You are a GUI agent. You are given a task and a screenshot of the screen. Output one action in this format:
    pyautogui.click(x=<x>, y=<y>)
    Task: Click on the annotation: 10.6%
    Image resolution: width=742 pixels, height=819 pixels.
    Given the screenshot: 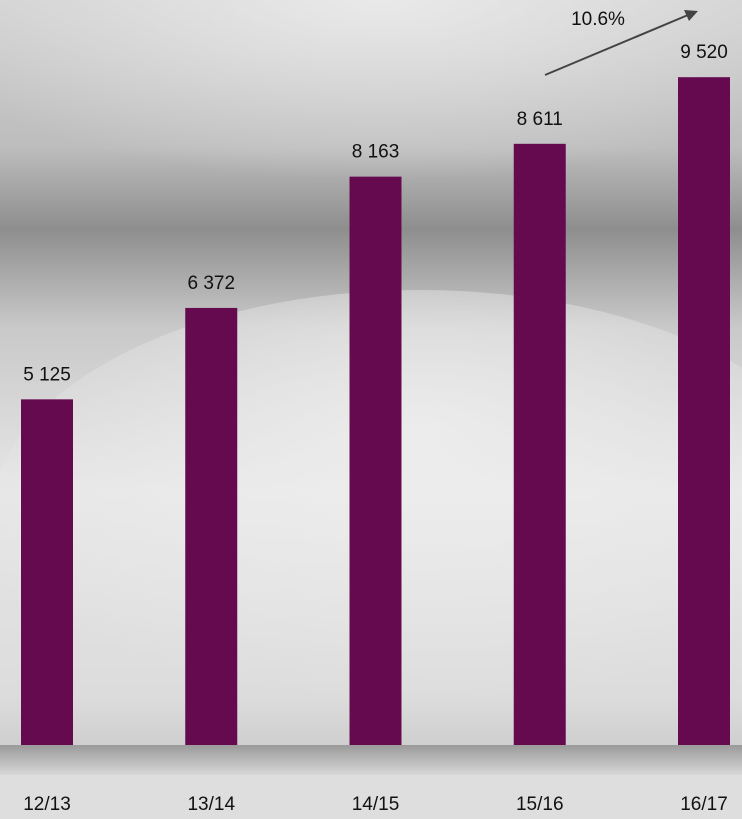 What is the action you would take?
    pyautogui.click(x=598, y=19)
    